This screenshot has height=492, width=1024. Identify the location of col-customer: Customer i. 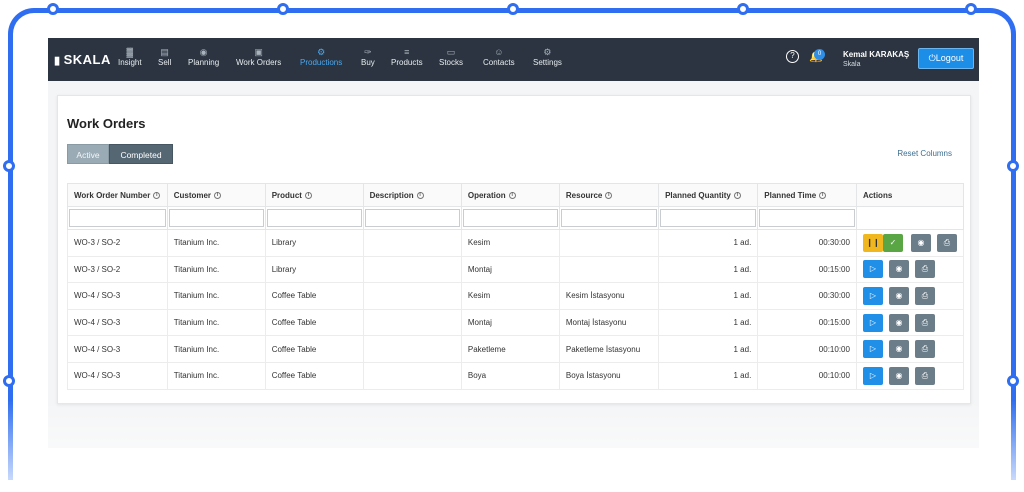
(216, 195).